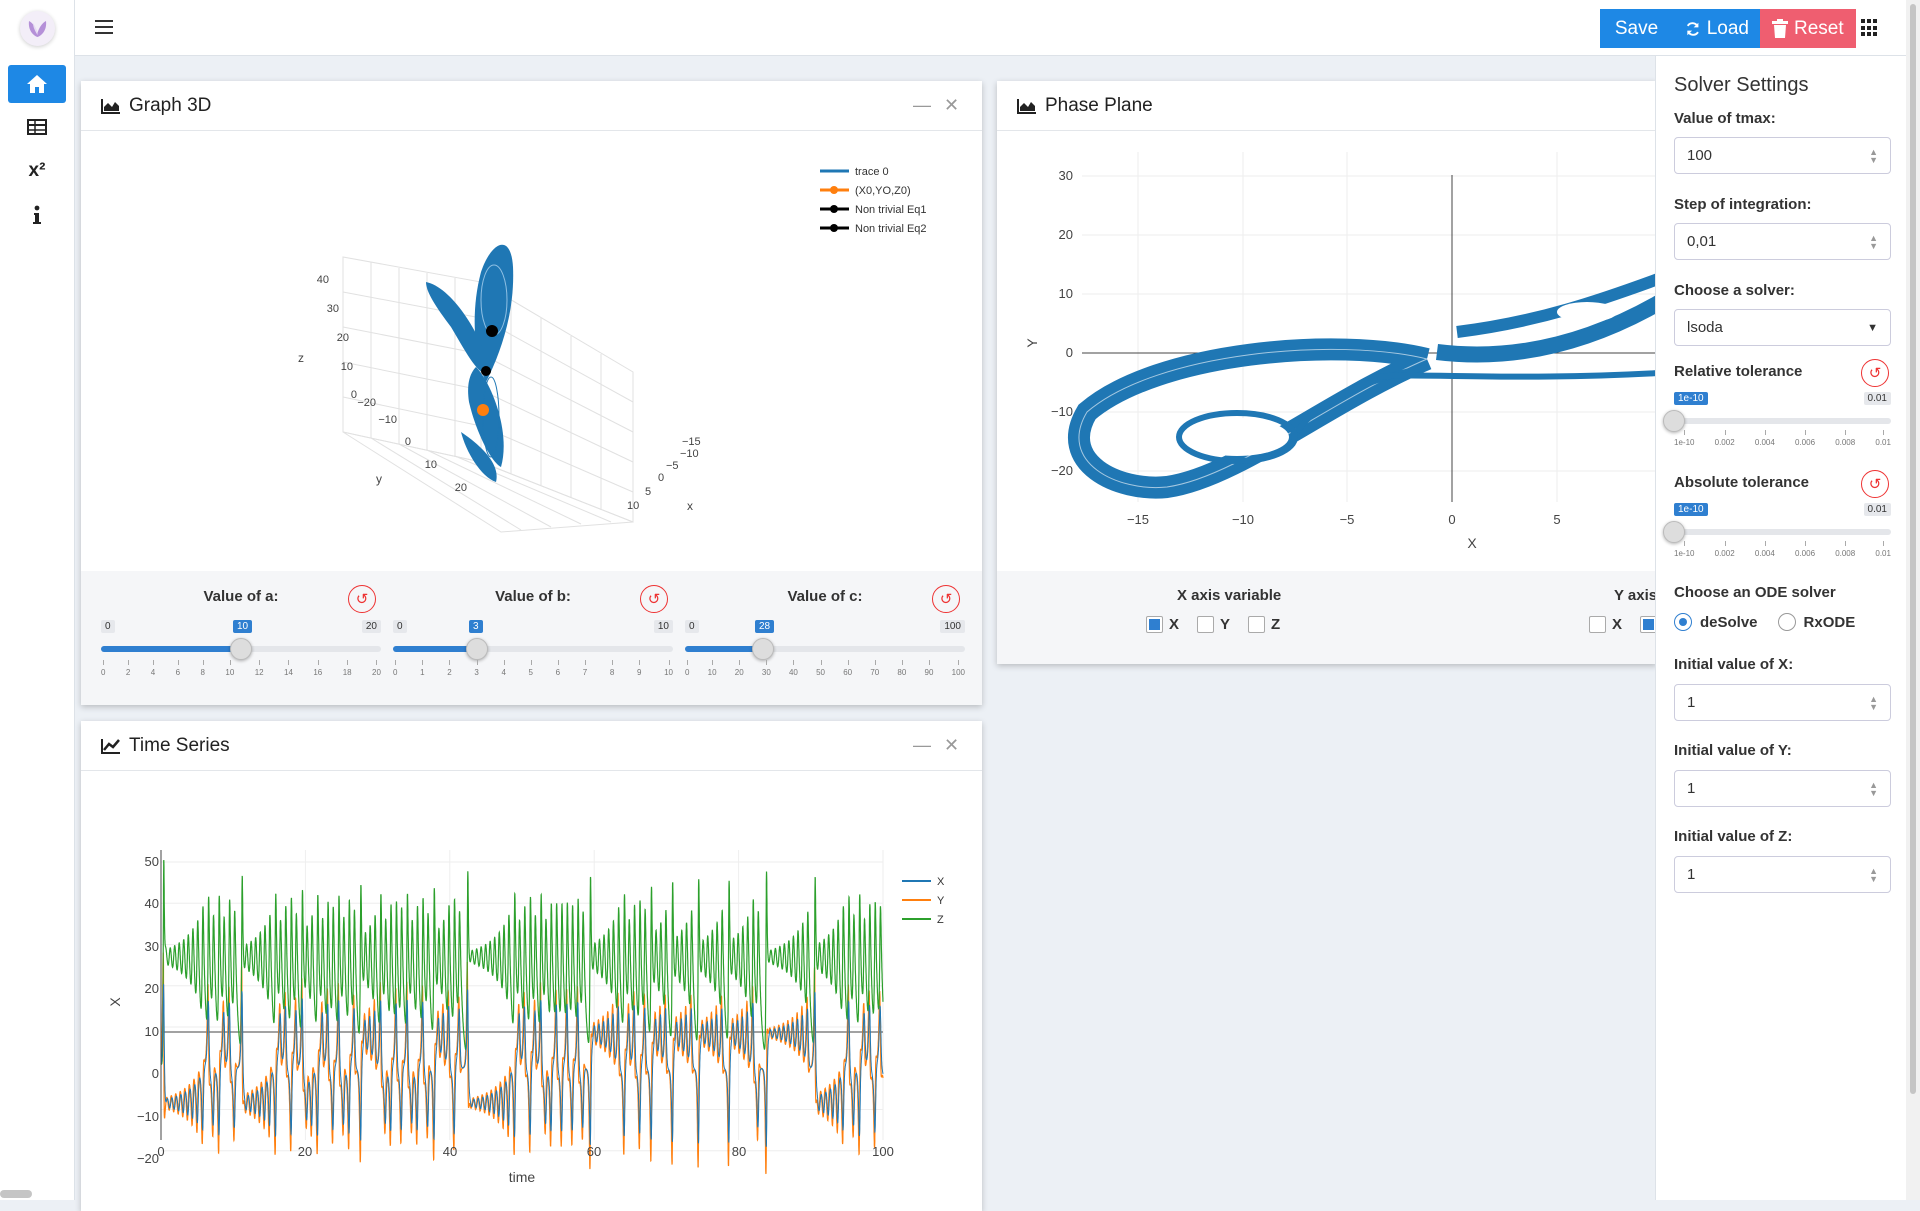  I want to click on x-tick: 60, so click(594, 1151).